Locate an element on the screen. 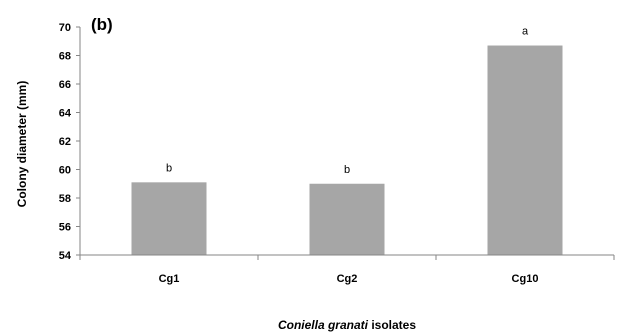 The width and height of the screenshot is (630, 336). x-axis-ticks is located at coordinates (347, 257).